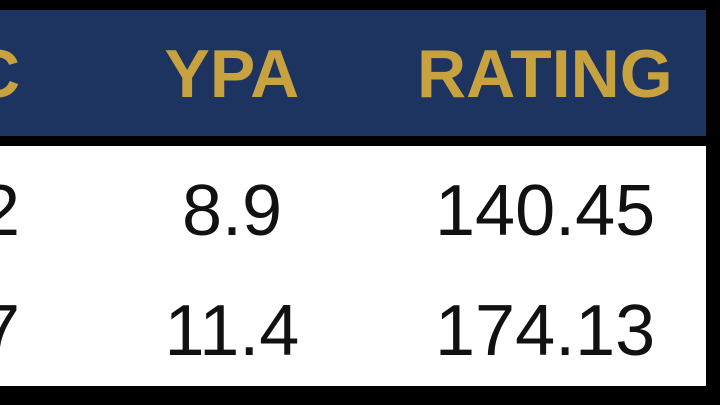 Image resolution: width=720 pixels, height=405 pixels. What do you see at coordinates (545, 211) in the screenshot?
I see `data-cell: 140.45` at bounding box center [545, 211].